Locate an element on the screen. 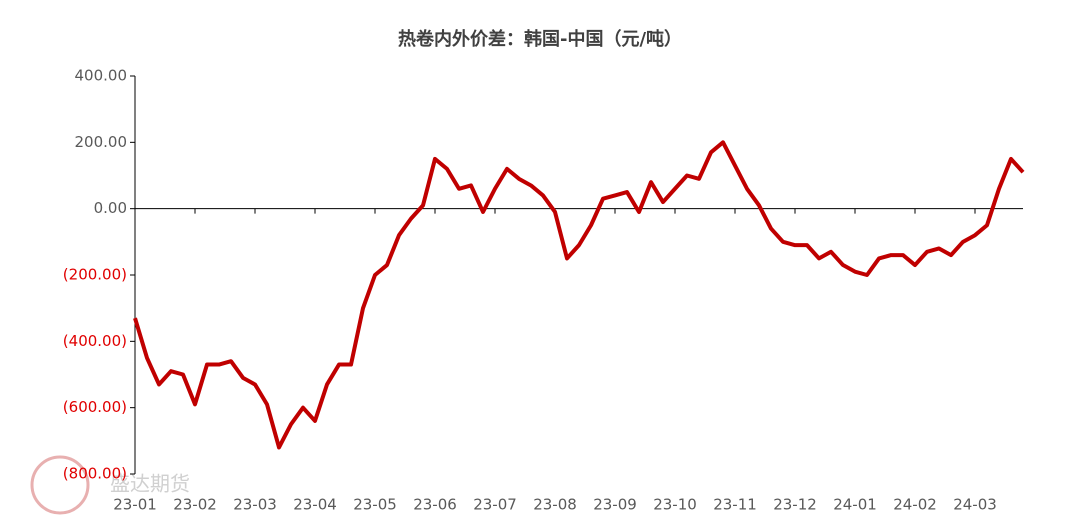 The width and height of the screenshot is (1080, 520). chart-title: 热卷内外价差：韩国-中国（元/吨） is located at coordinates (540, 39).